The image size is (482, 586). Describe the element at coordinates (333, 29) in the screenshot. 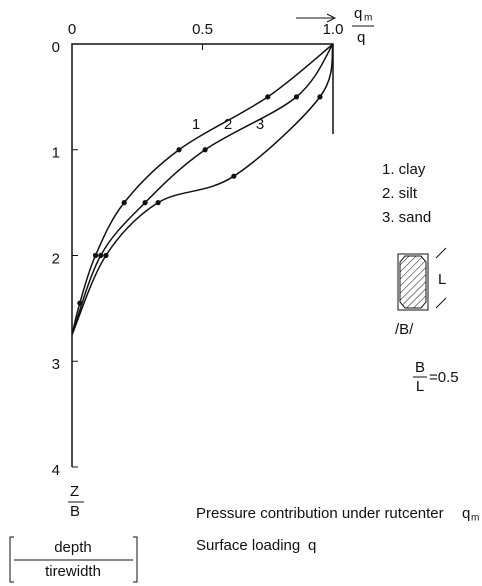

I see `x-tick-label: 1.0` at that location.